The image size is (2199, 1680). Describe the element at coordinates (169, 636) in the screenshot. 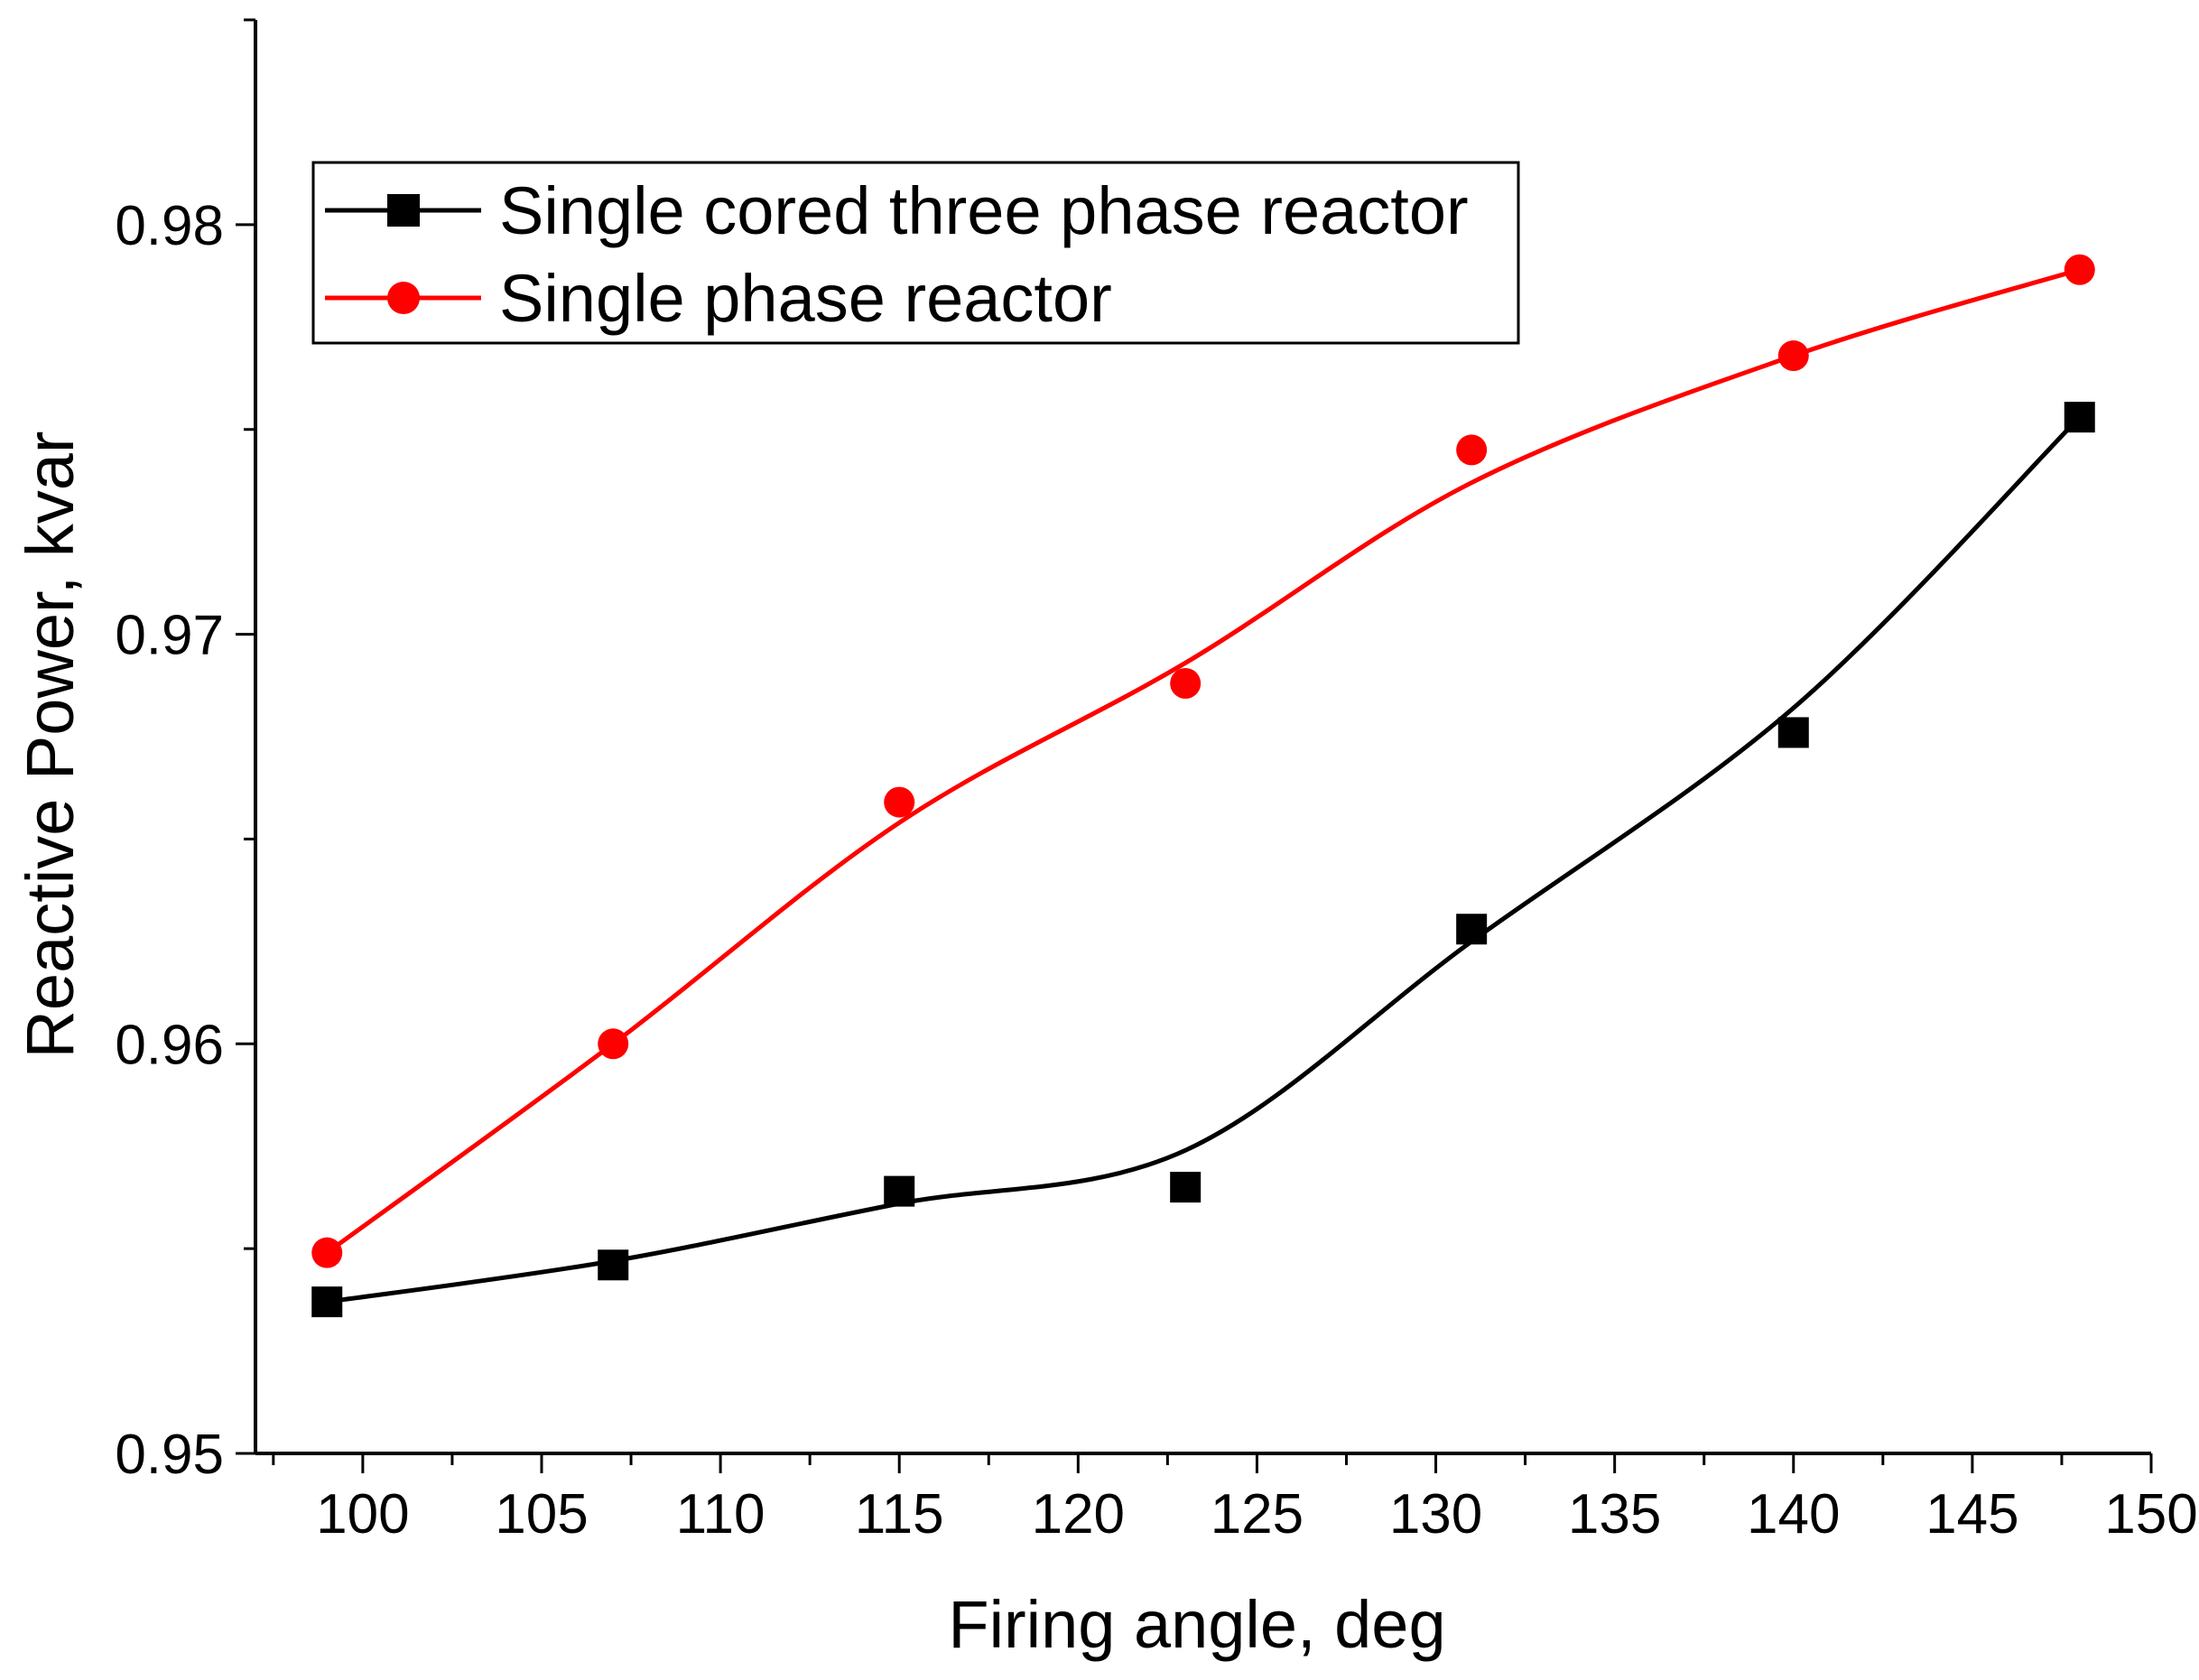

I see `y-tick-label: 0.97` at that location.